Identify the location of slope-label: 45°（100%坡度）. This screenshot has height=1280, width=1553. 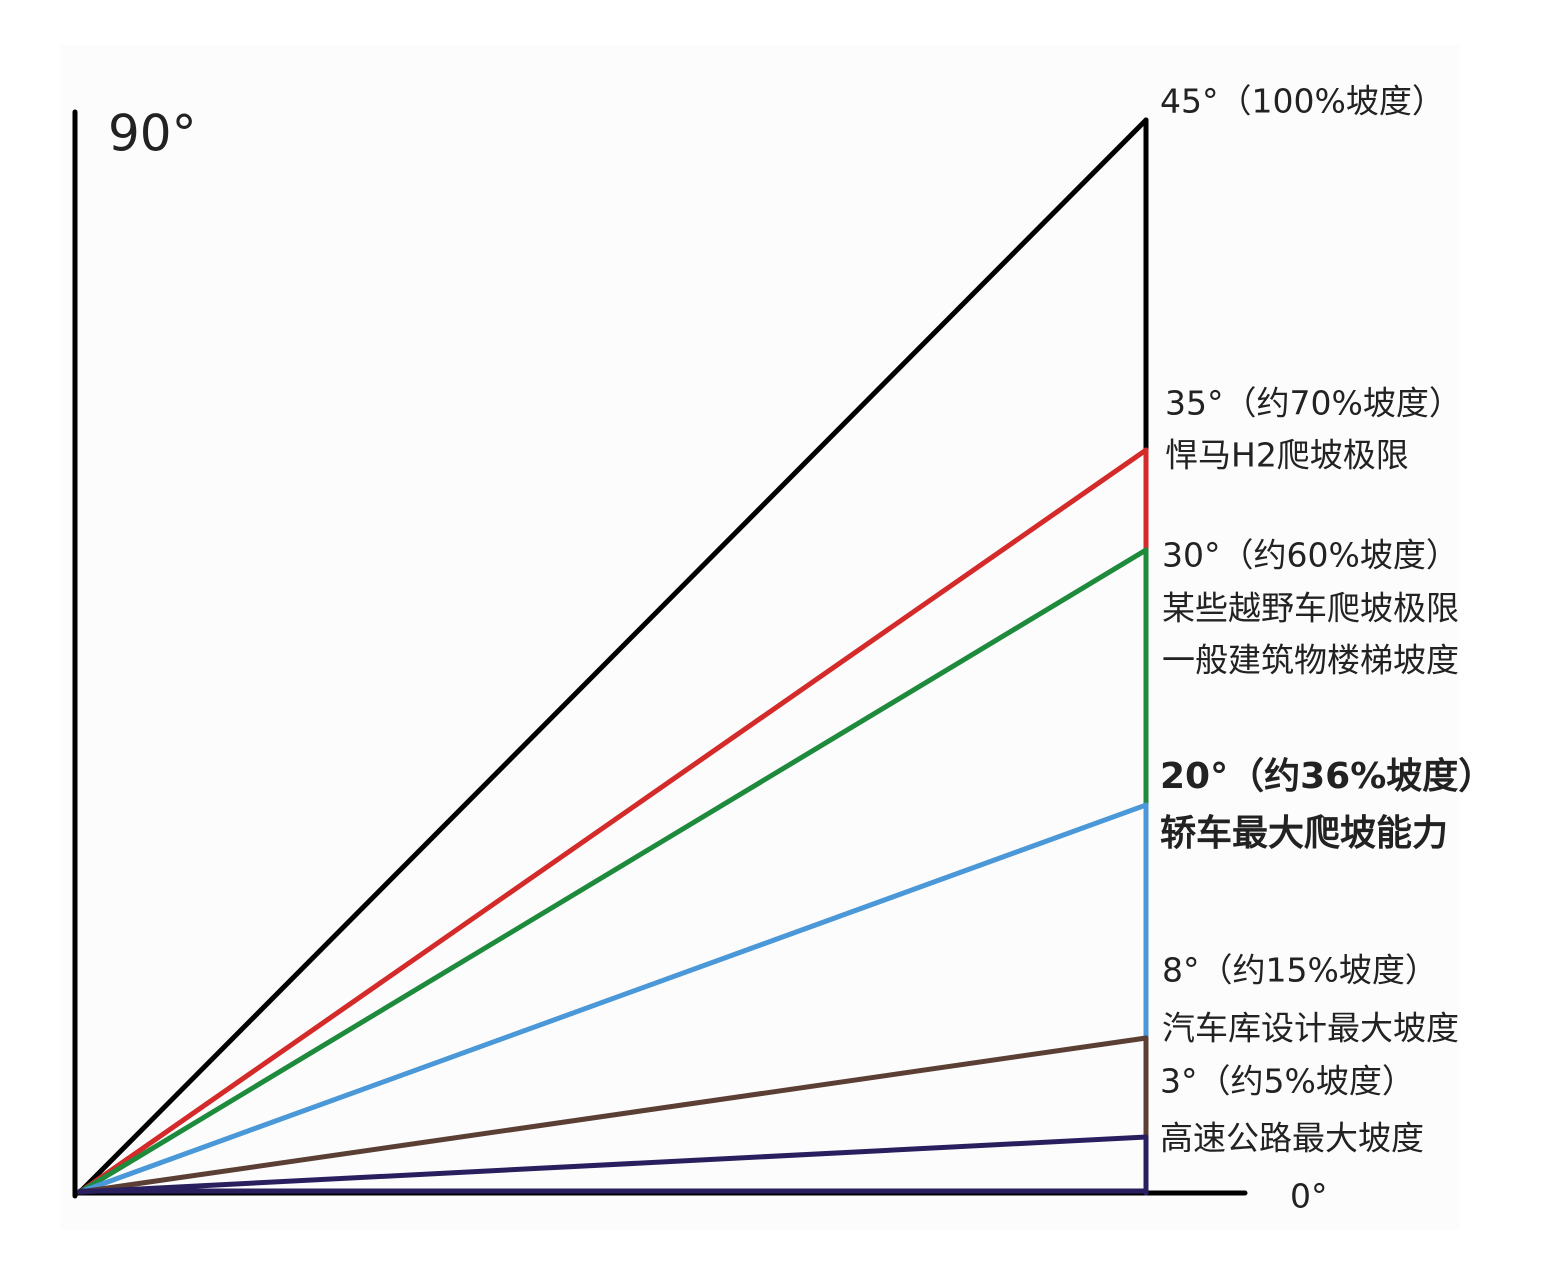
(1302, 101).